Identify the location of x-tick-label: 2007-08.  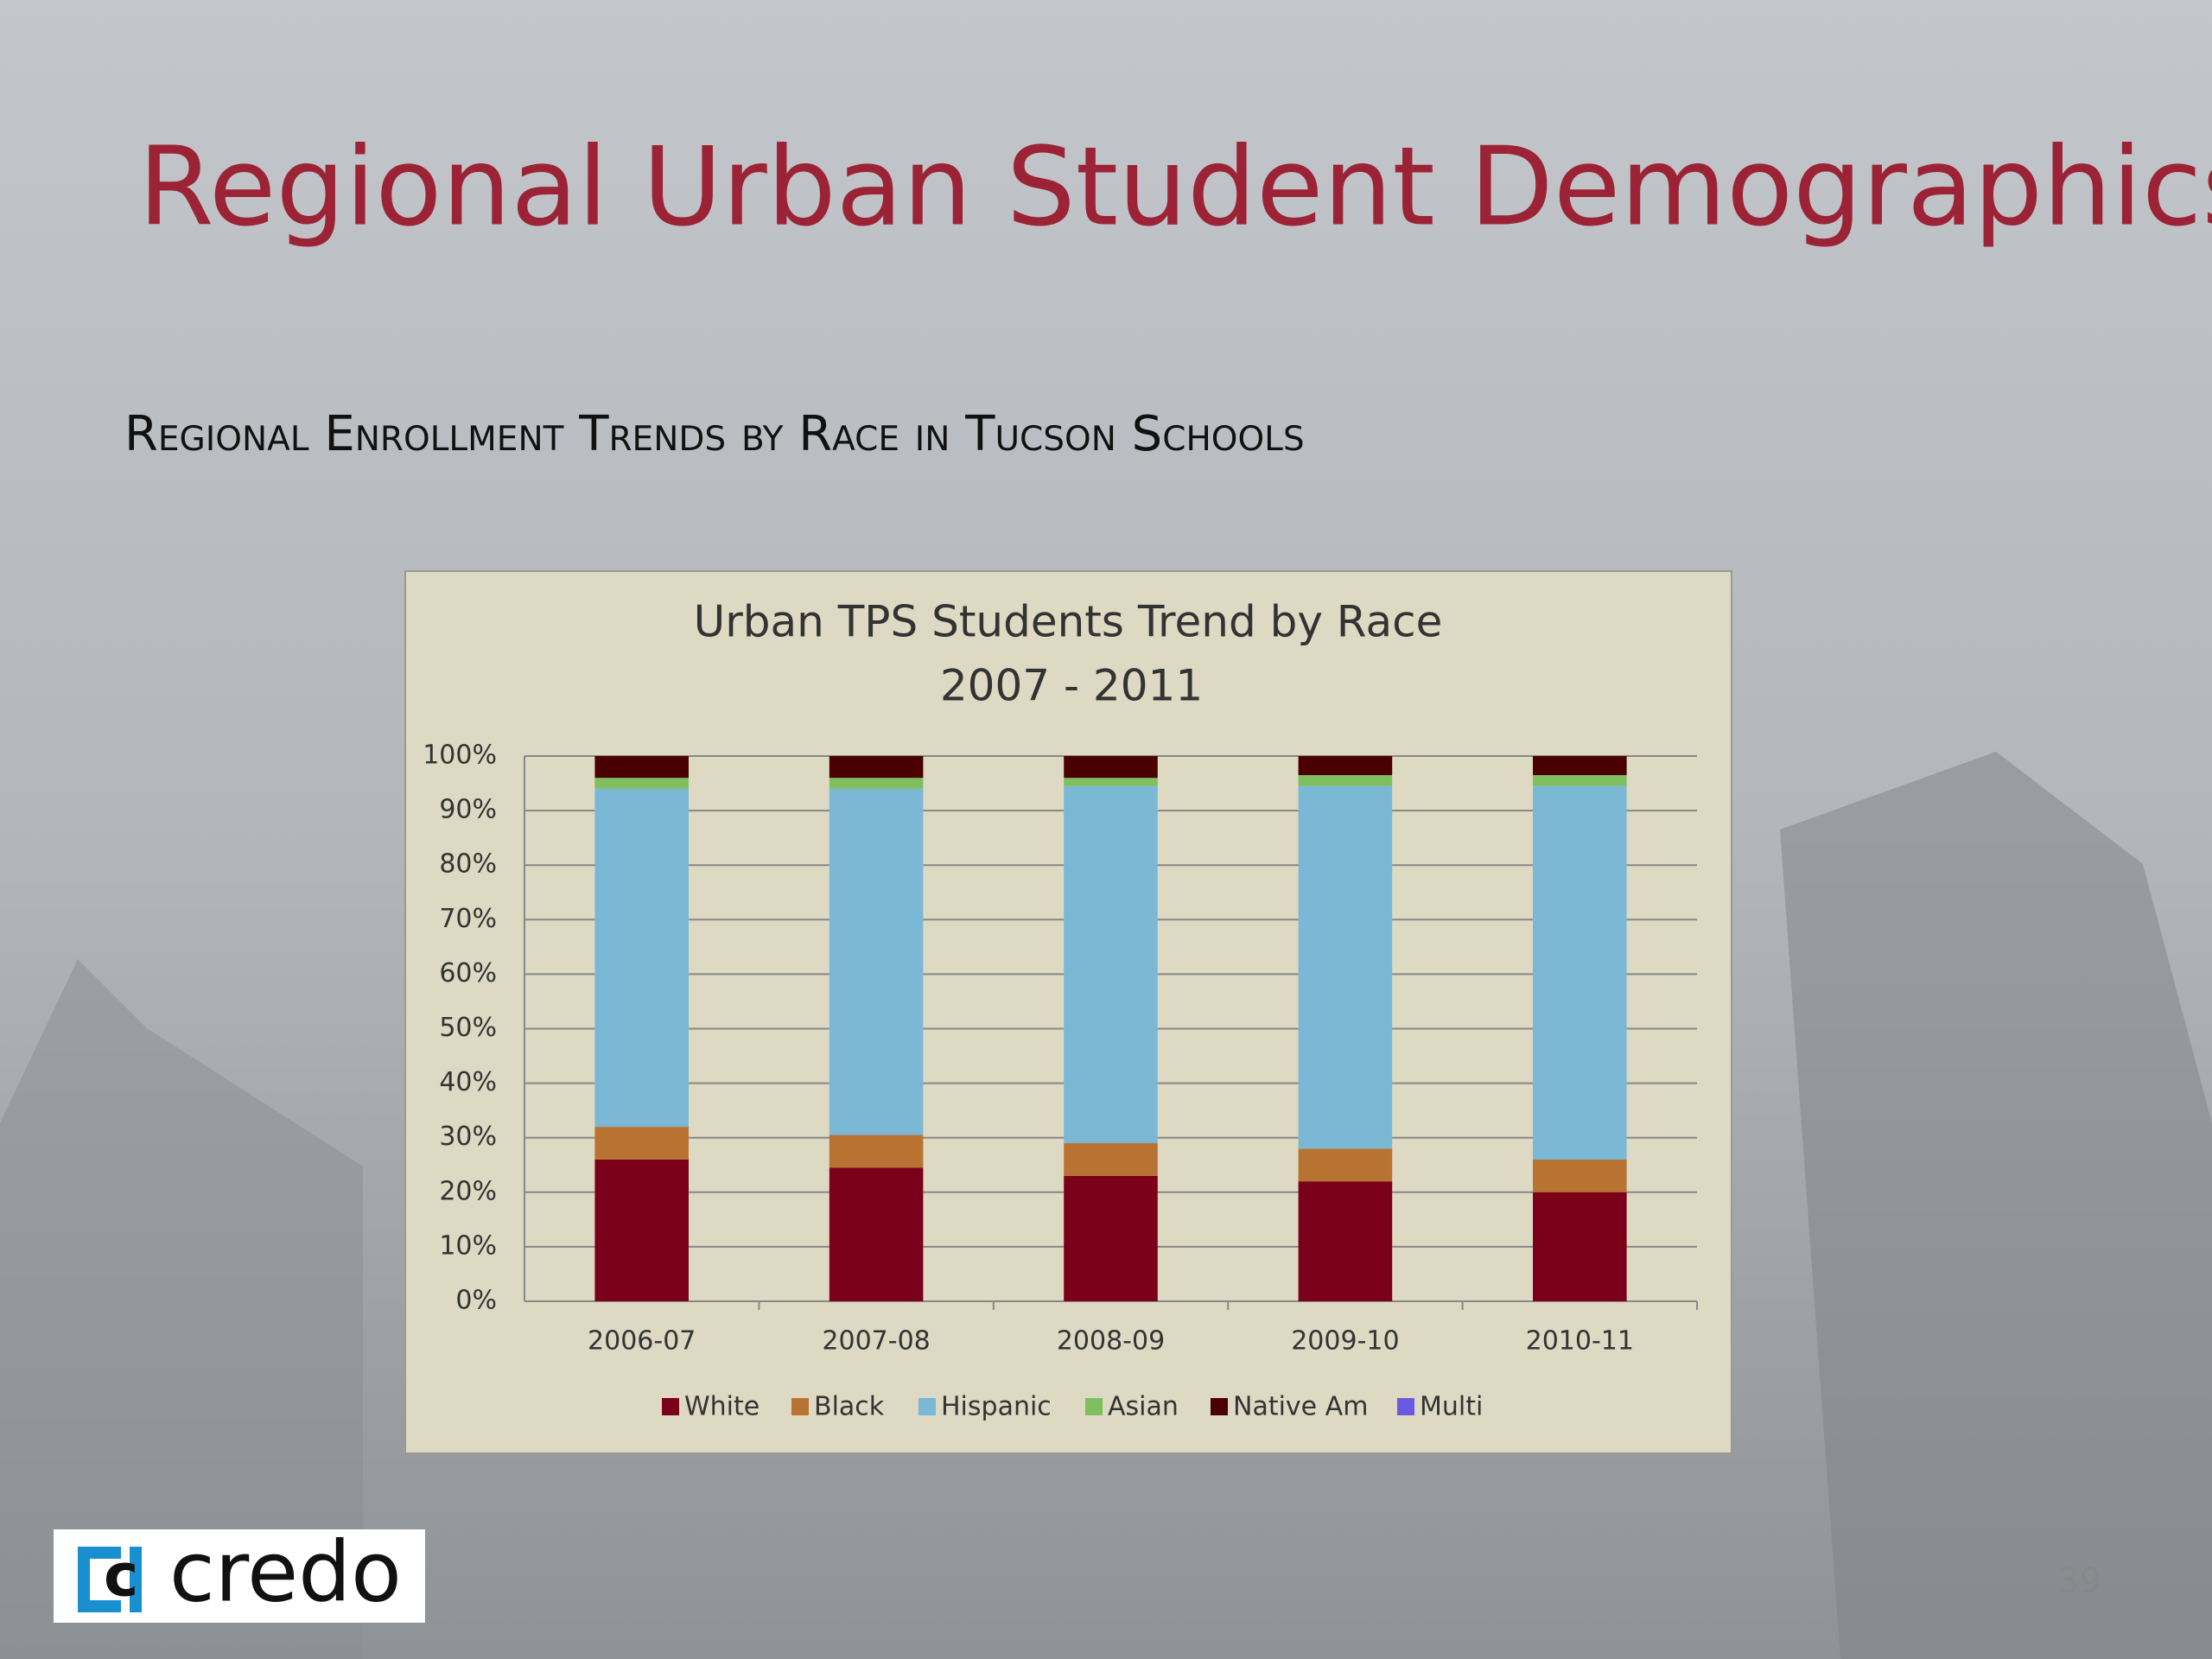
(876, 1341).